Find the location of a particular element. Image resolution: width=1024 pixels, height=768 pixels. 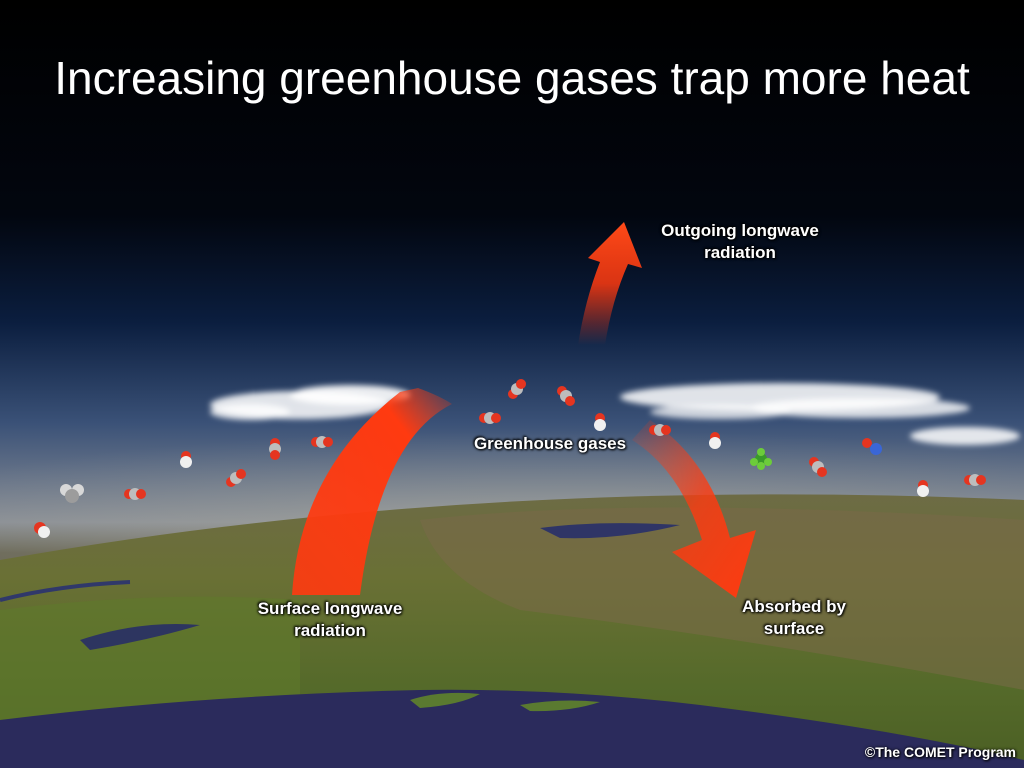

terrain-patch is located at coordinates (722, 598).